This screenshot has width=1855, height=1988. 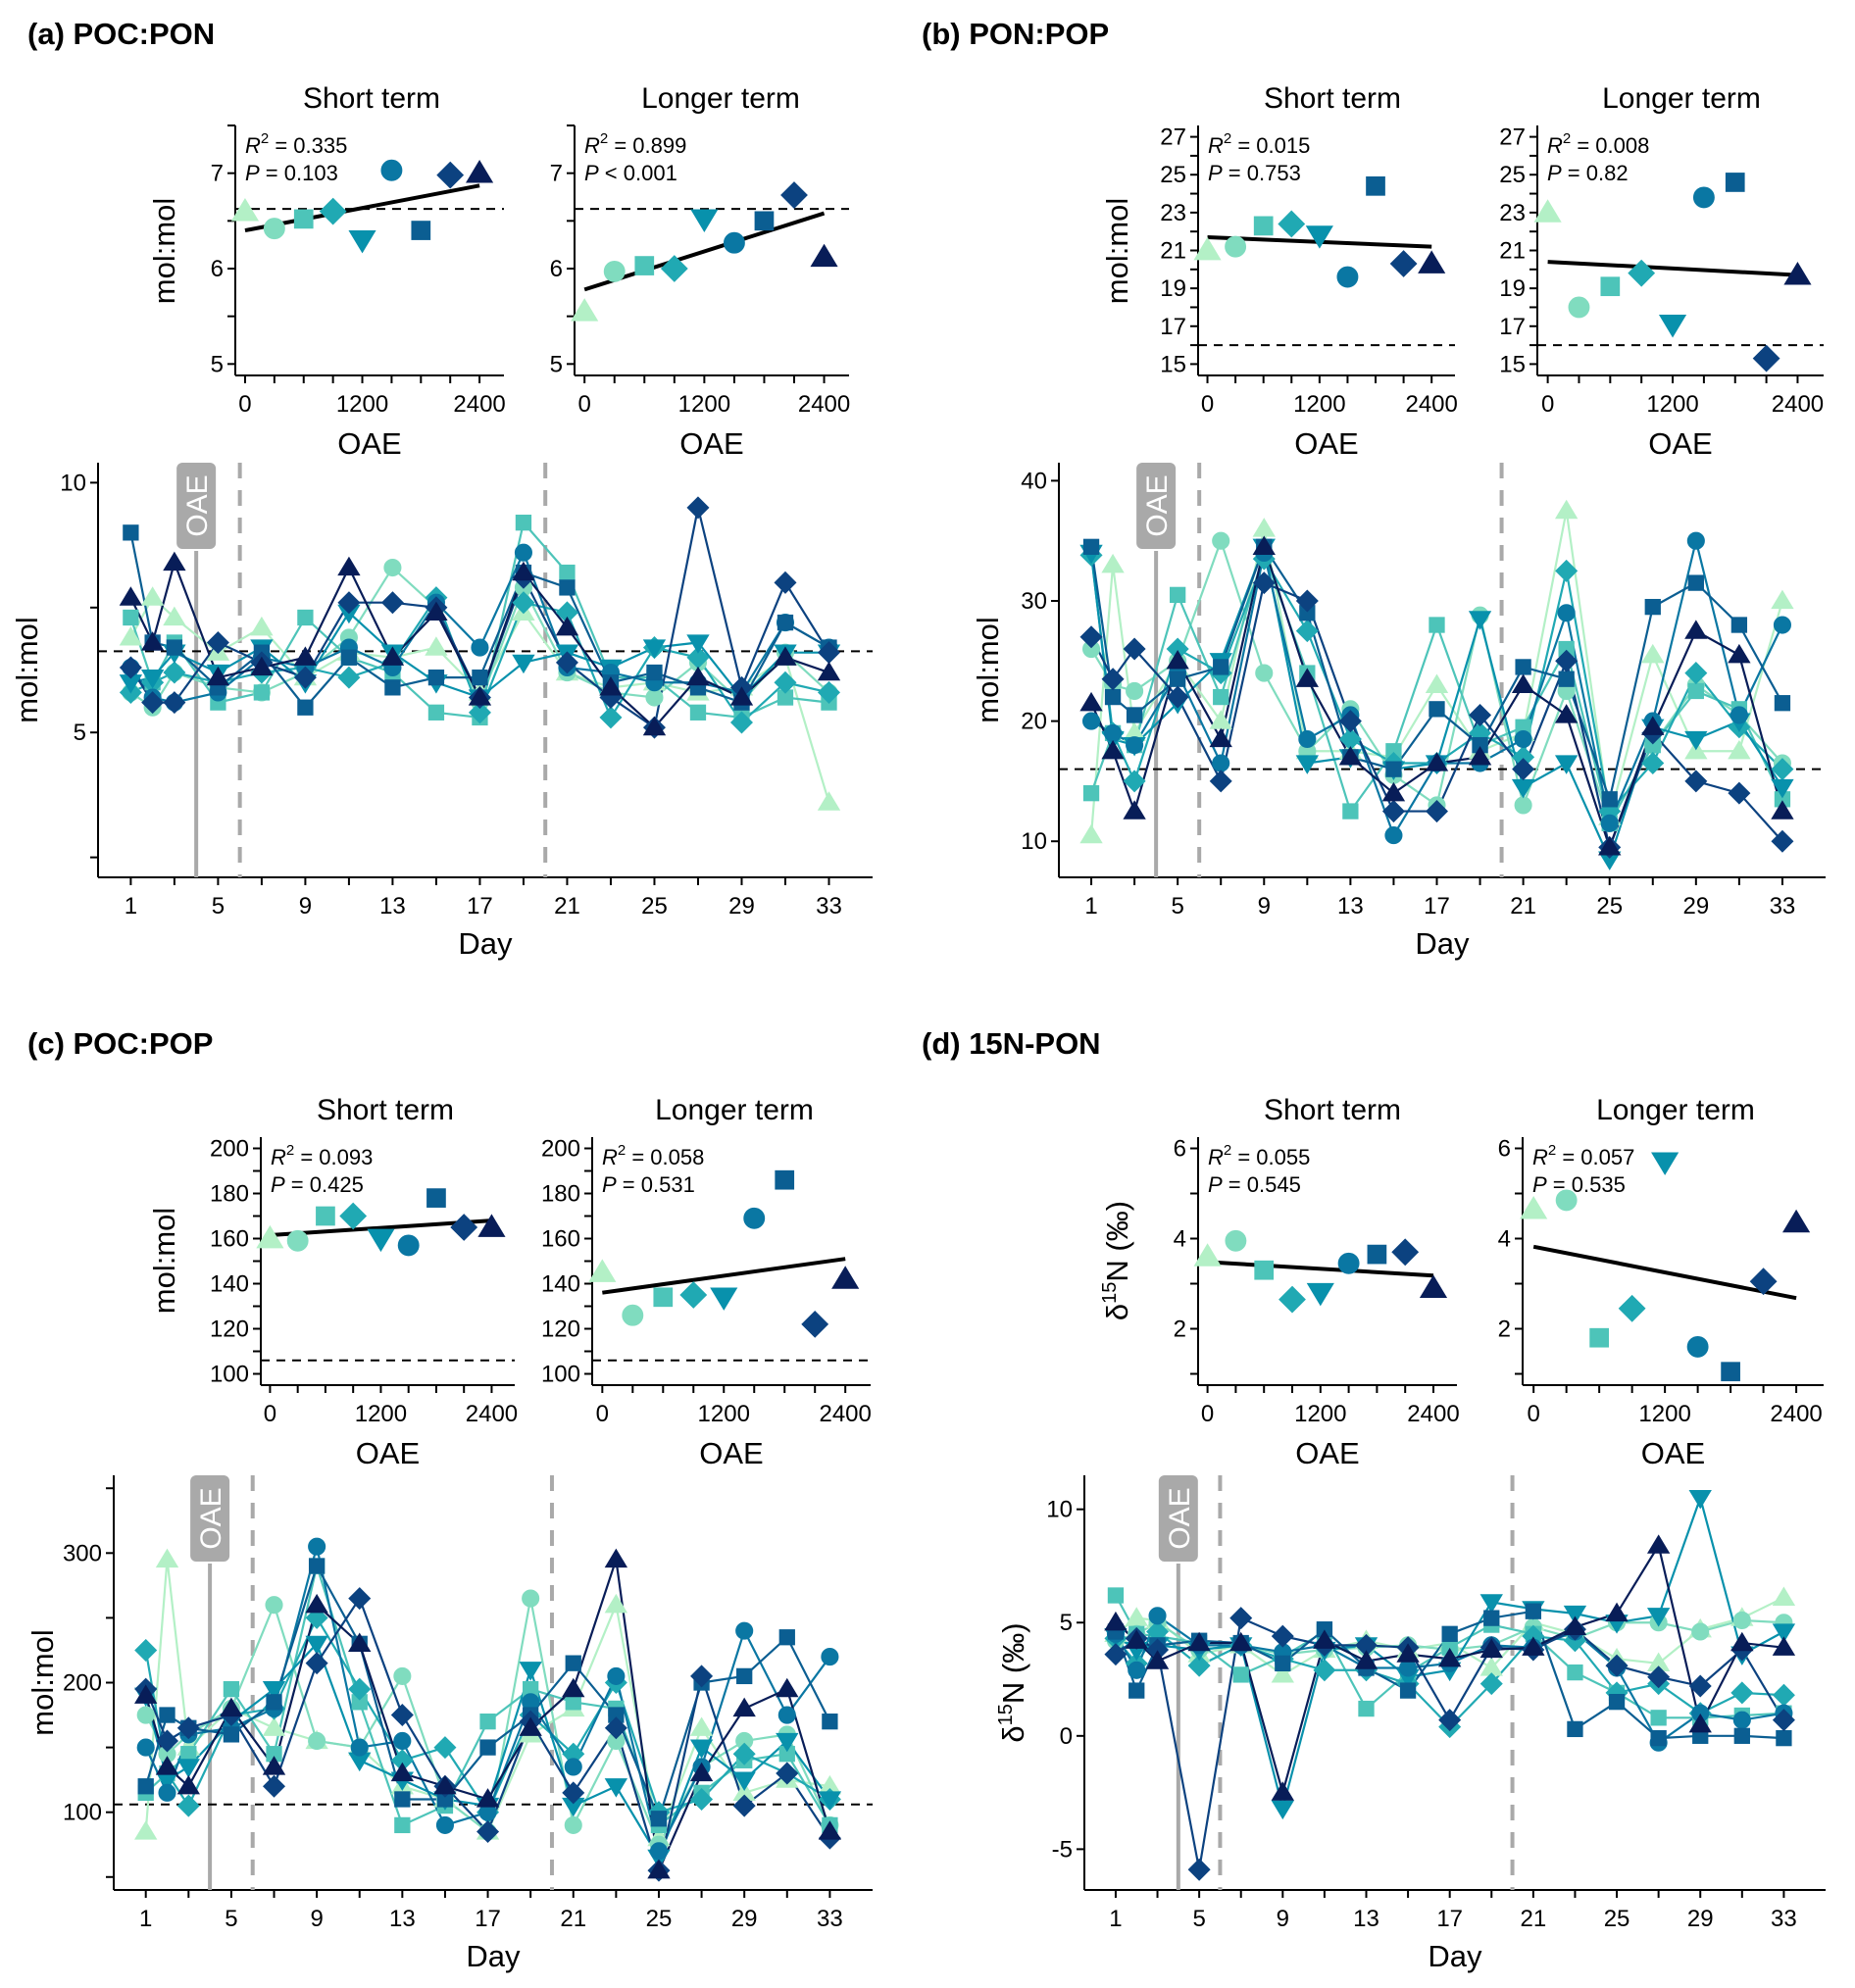 What do you see at coordinates (1579, 1184) in the screenshot?
I see `p-value-label: P = 0.535` at bounding box center [1579, 1184].